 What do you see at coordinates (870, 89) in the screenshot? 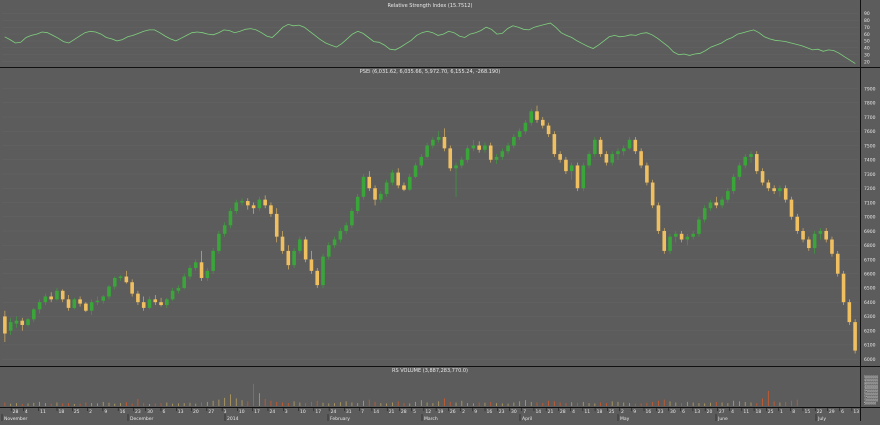
I see `price-ytick-label: 7900` at bounding box center [870, 89].